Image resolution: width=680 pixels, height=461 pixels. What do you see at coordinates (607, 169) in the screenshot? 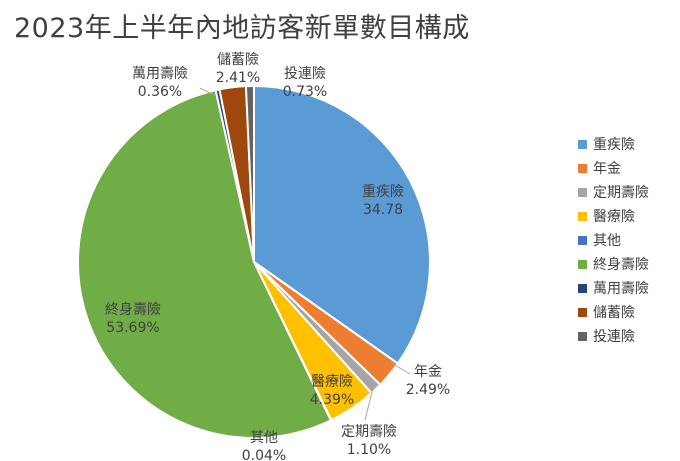
I see `legend-label-1: 年金` at bounding box center [607, 169].